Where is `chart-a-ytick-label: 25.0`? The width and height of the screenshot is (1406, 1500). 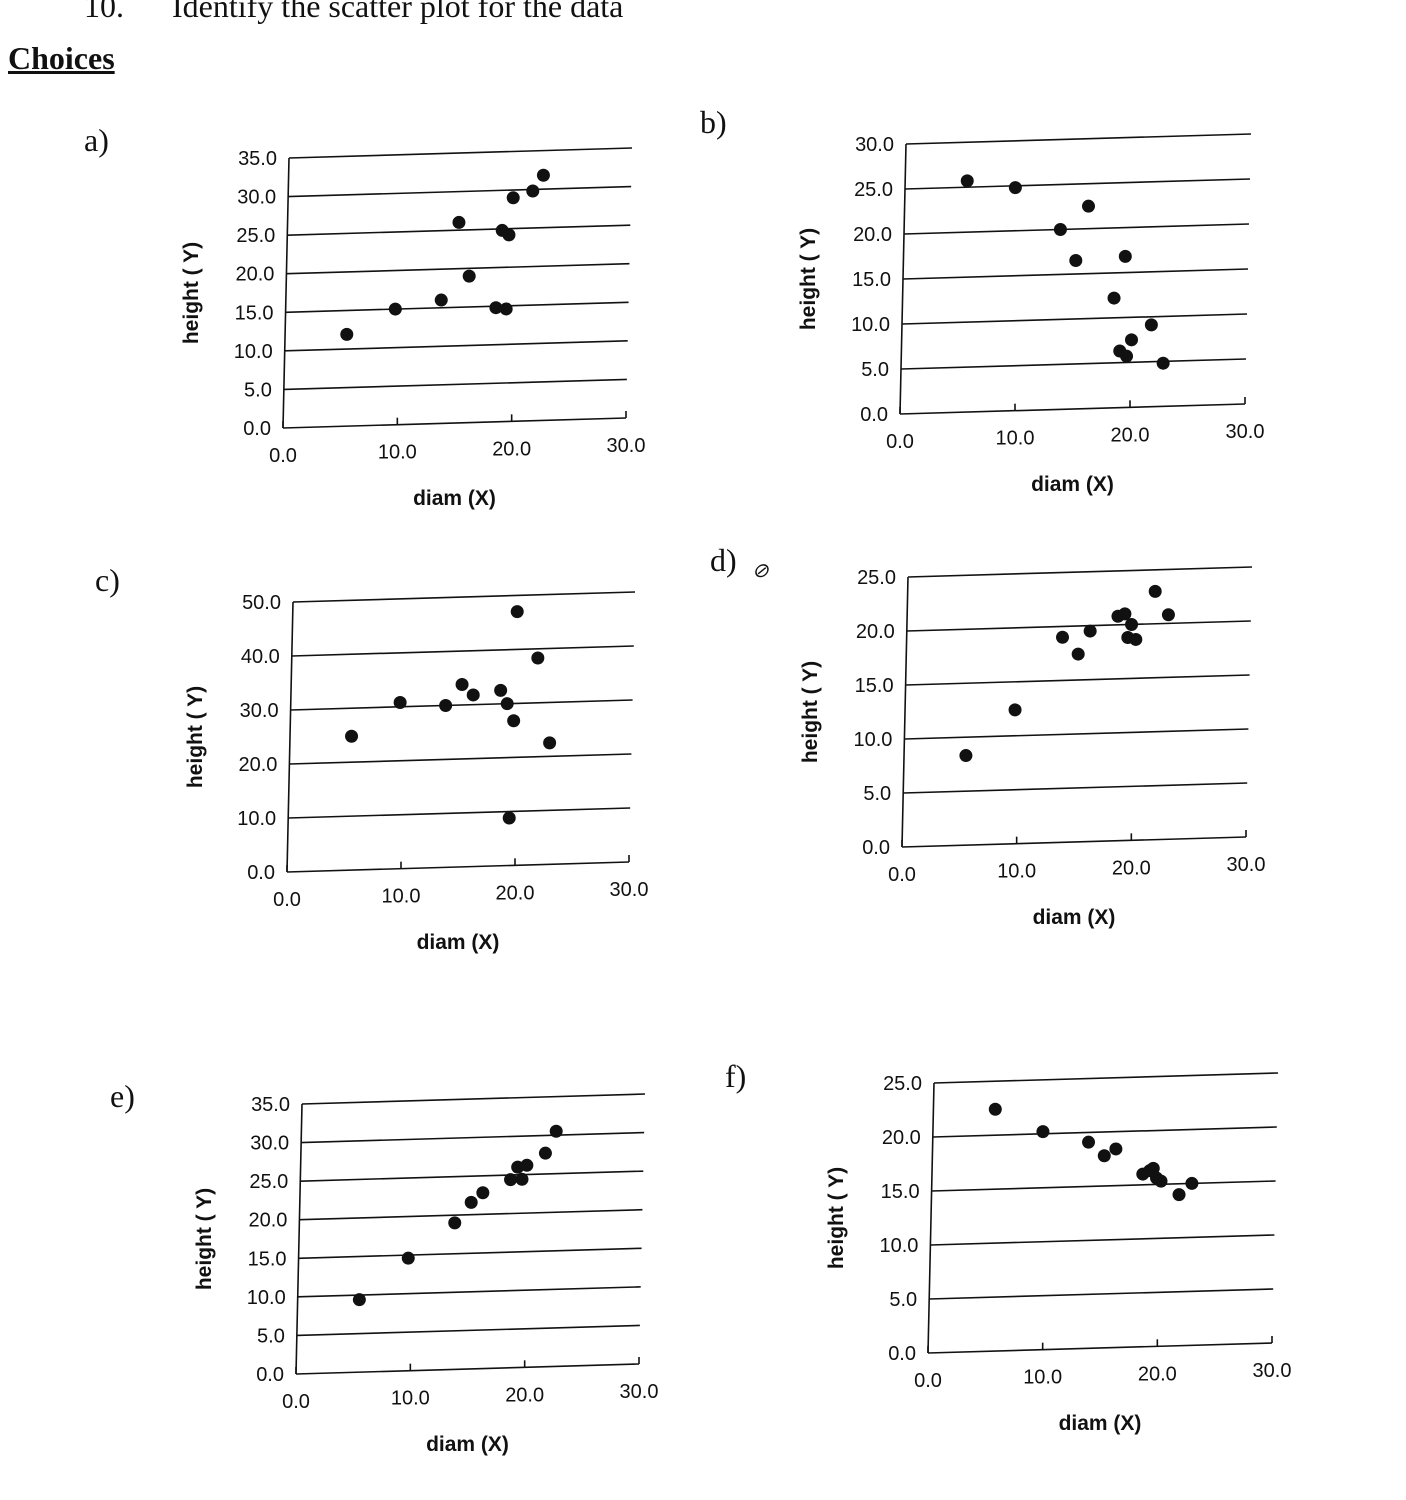 chart-a-ytick-label: 25.0 is located at coordinates (255, 236).